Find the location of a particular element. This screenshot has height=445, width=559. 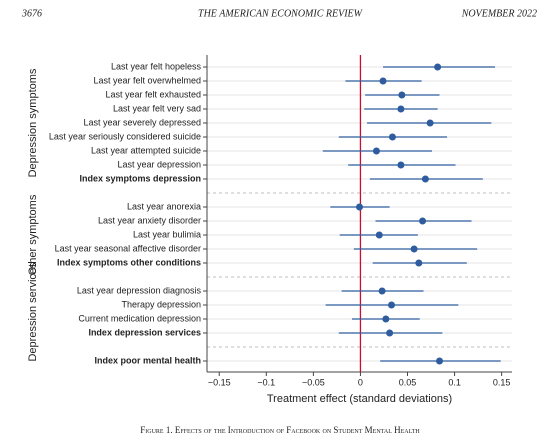

x-tick-label: 0 is located at coordinates (360, 382).